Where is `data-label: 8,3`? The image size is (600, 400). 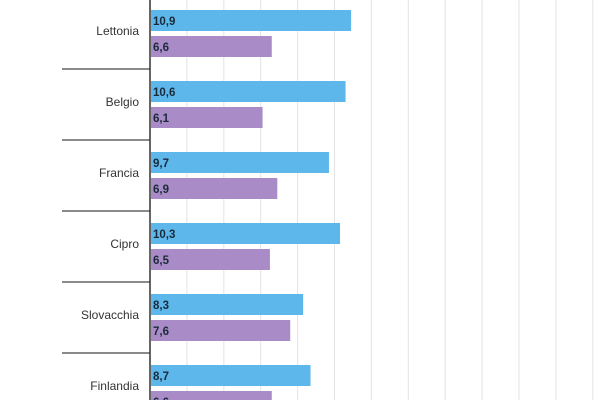 data-label: 8,3 is located at coordinates (161, 306).